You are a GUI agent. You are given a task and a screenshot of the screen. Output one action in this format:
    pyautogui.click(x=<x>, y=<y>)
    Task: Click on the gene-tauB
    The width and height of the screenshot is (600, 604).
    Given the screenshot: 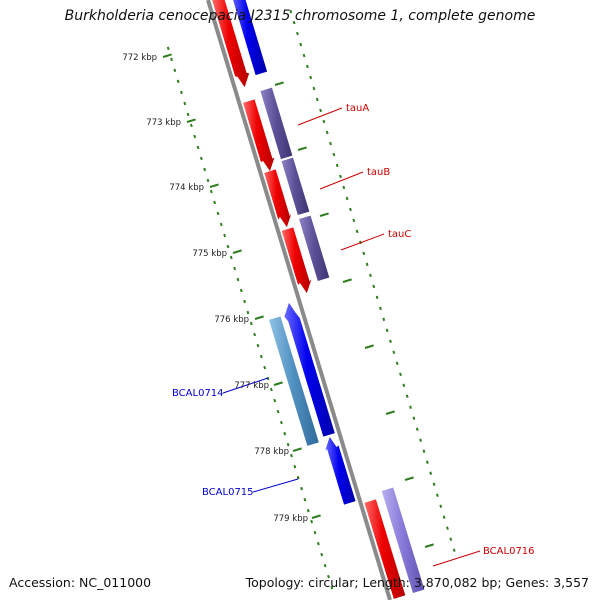 What is the action you would take?
    pyautogui.click(x=295, y=186)
    